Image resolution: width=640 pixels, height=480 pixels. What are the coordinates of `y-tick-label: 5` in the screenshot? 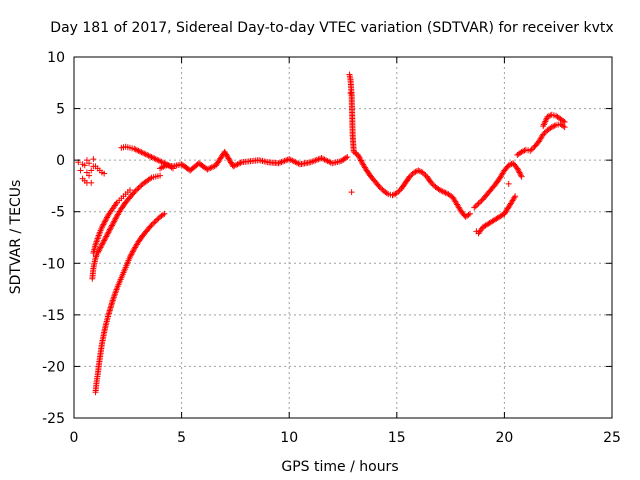 It's located at (60, 110).